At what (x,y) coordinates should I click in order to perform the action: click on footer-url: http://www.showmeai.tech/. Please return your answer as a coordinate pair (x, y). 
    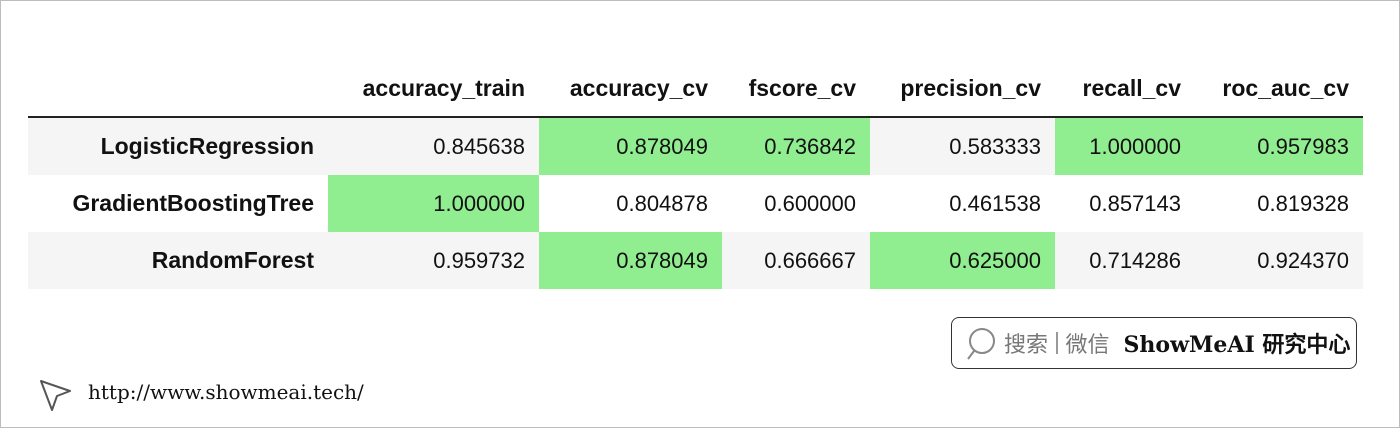
    Looking at the image, I should click on (226, 392).